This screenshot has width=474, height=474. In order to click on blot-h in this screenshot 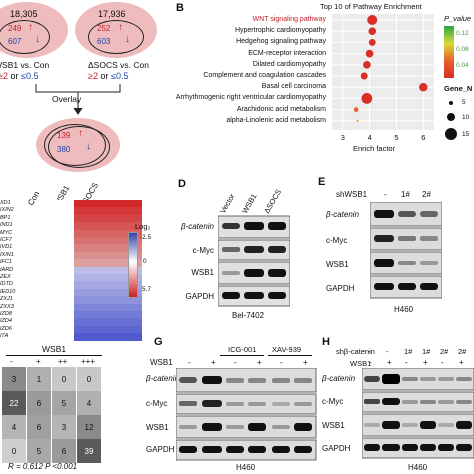, I will do `click(418, 413)`.